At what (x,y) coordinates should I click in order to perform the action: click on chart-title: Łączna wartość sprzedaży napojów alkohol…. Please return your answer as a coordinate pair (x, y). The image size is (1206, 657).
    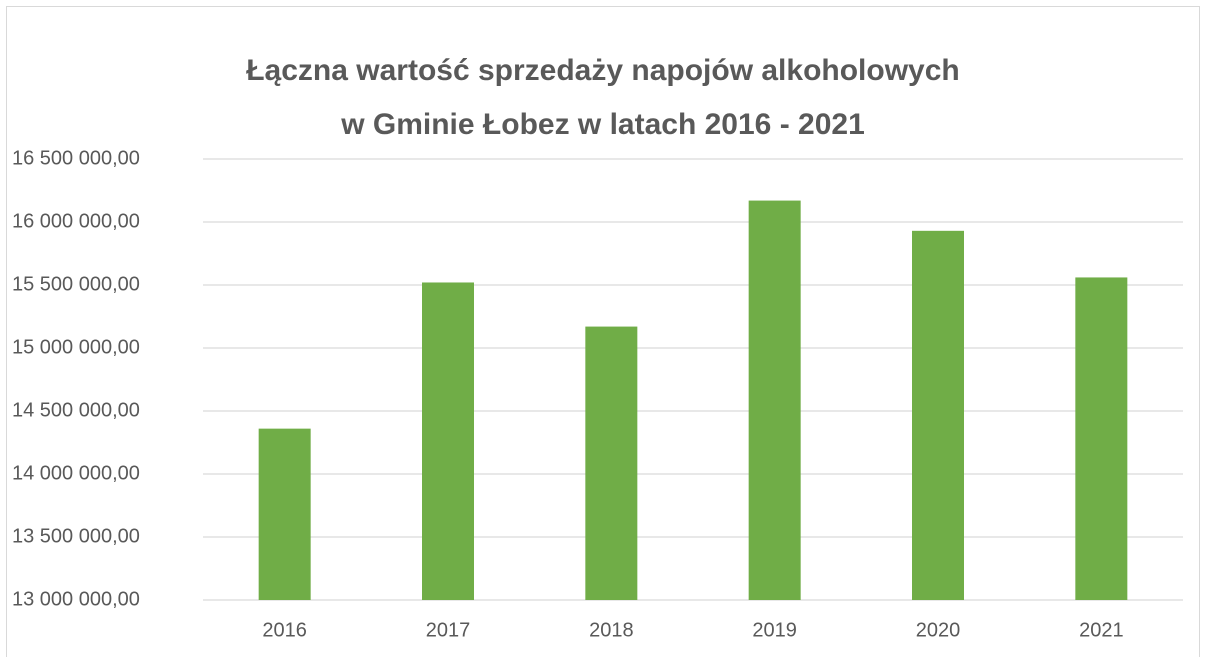
    Looking at the image, I should click on (603, 70).